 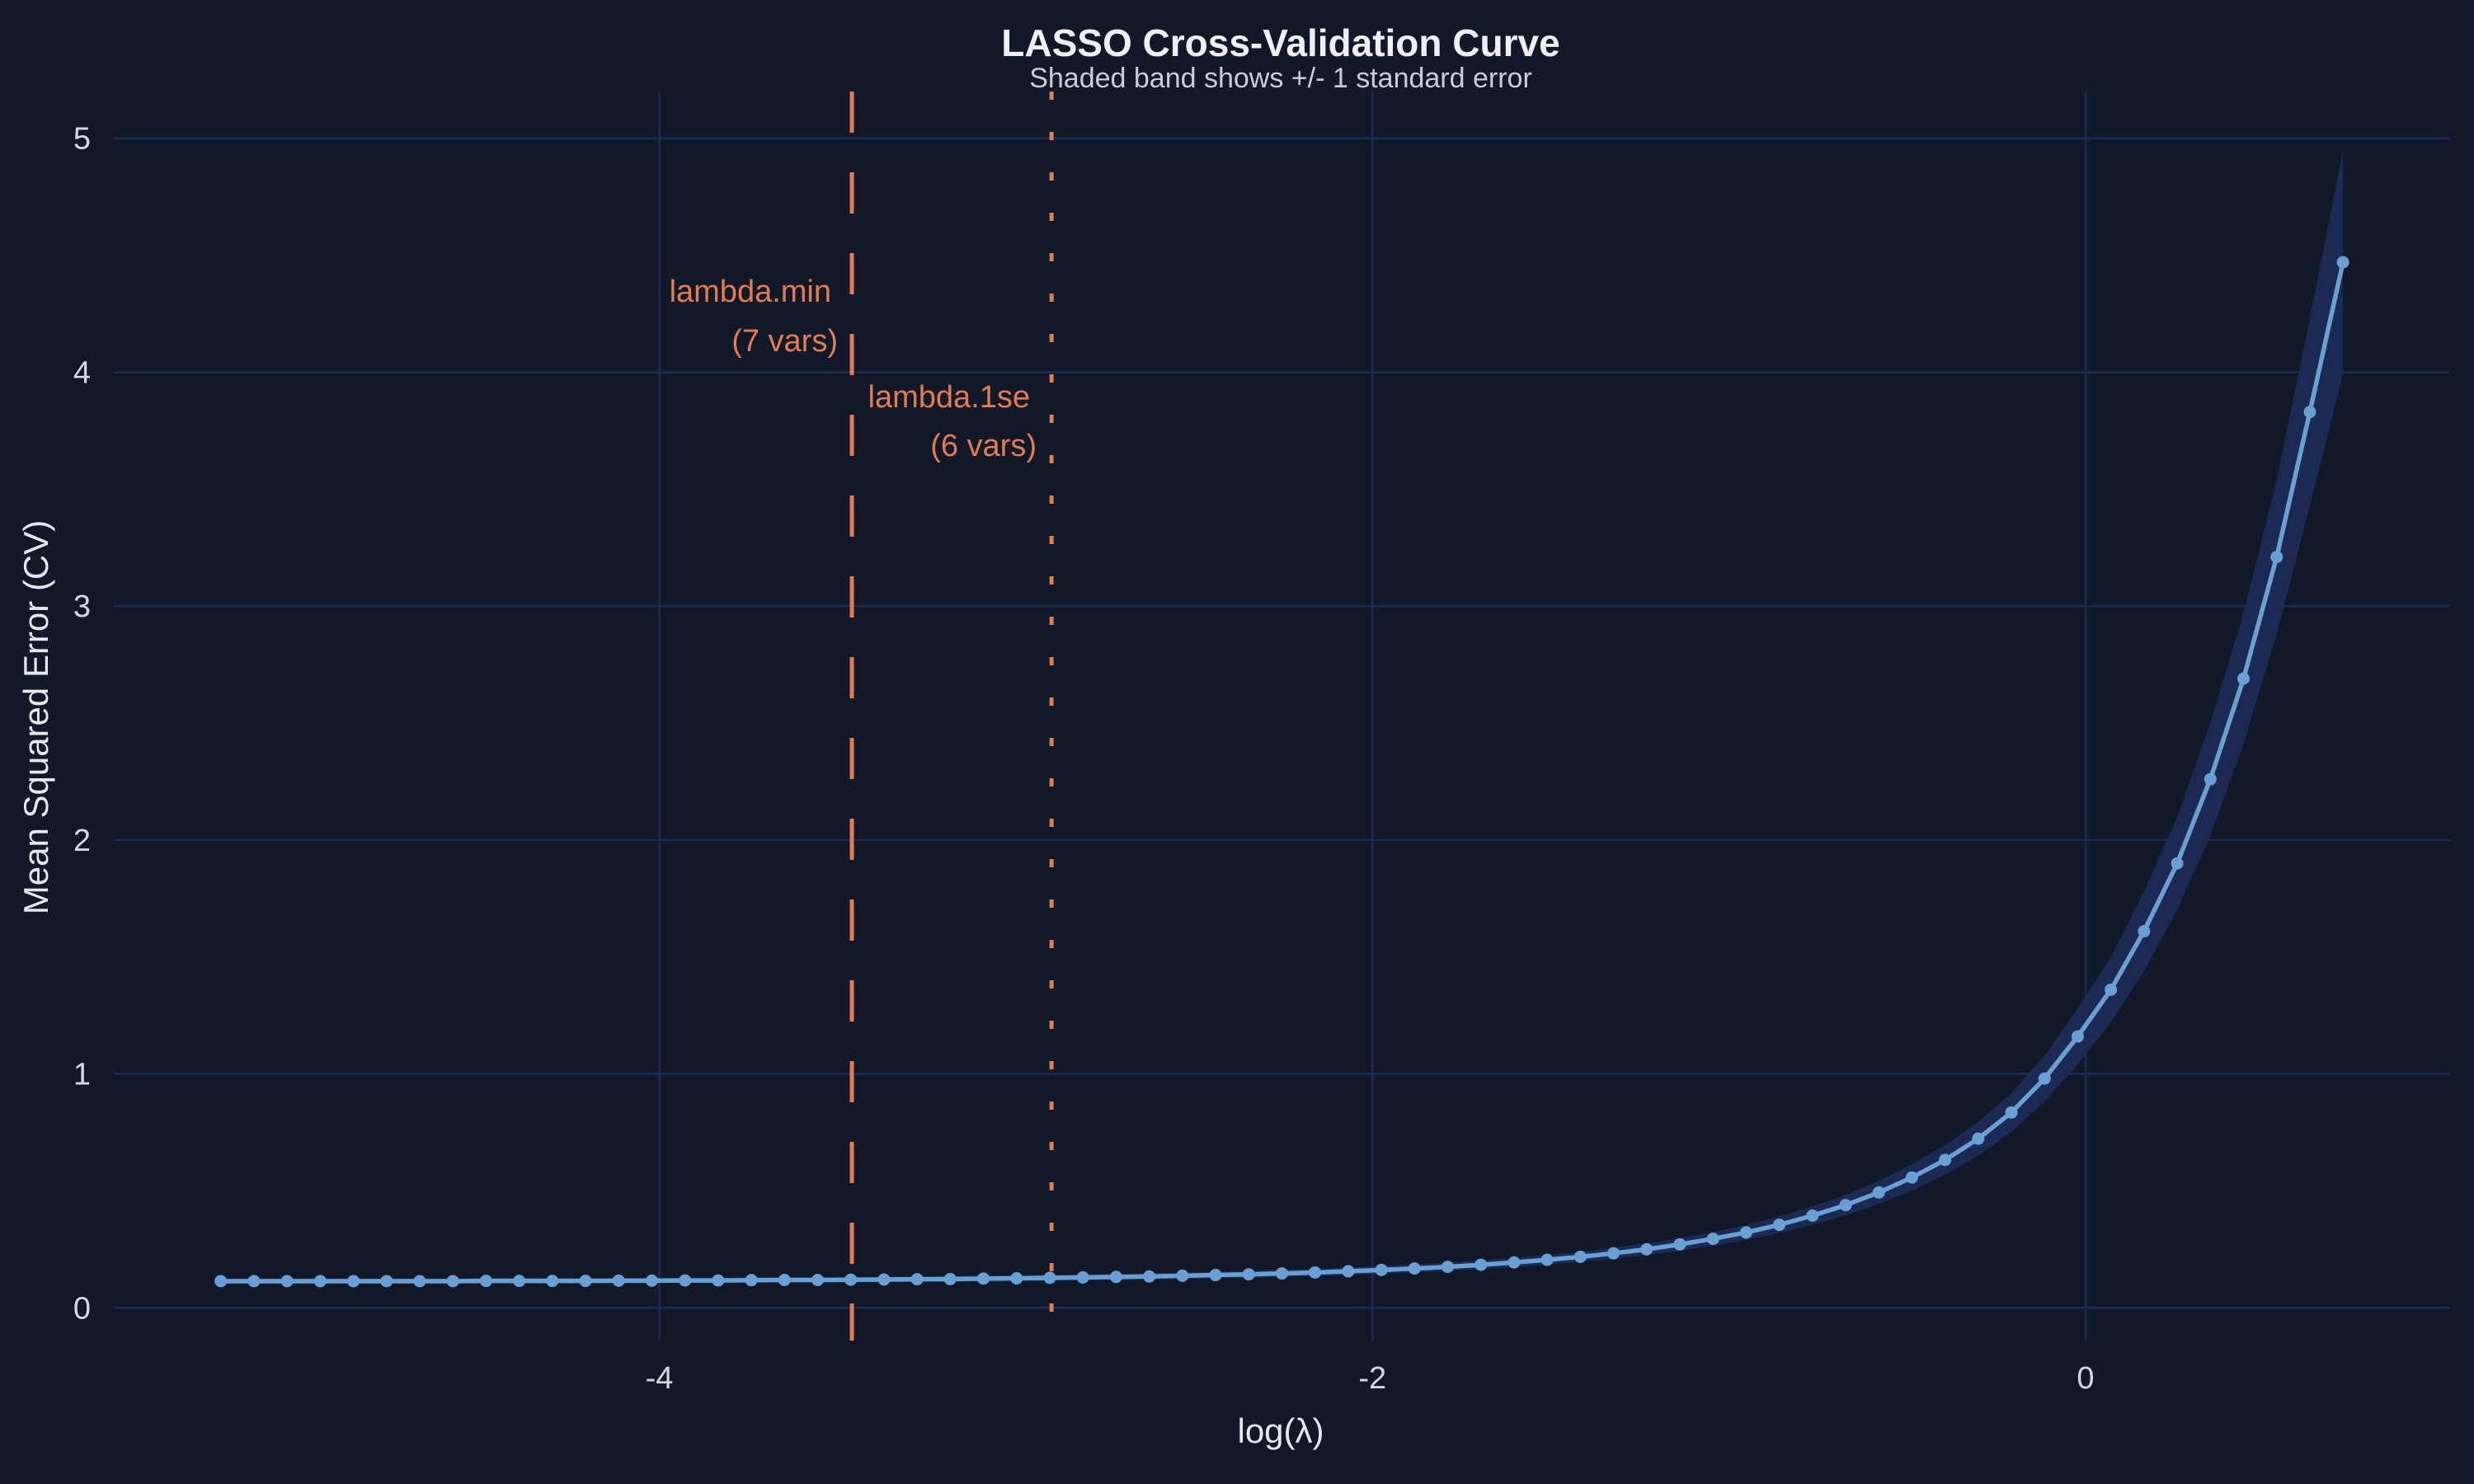 I want to click on x-axis-title: log(λ), so click(x=1280, y=1430).